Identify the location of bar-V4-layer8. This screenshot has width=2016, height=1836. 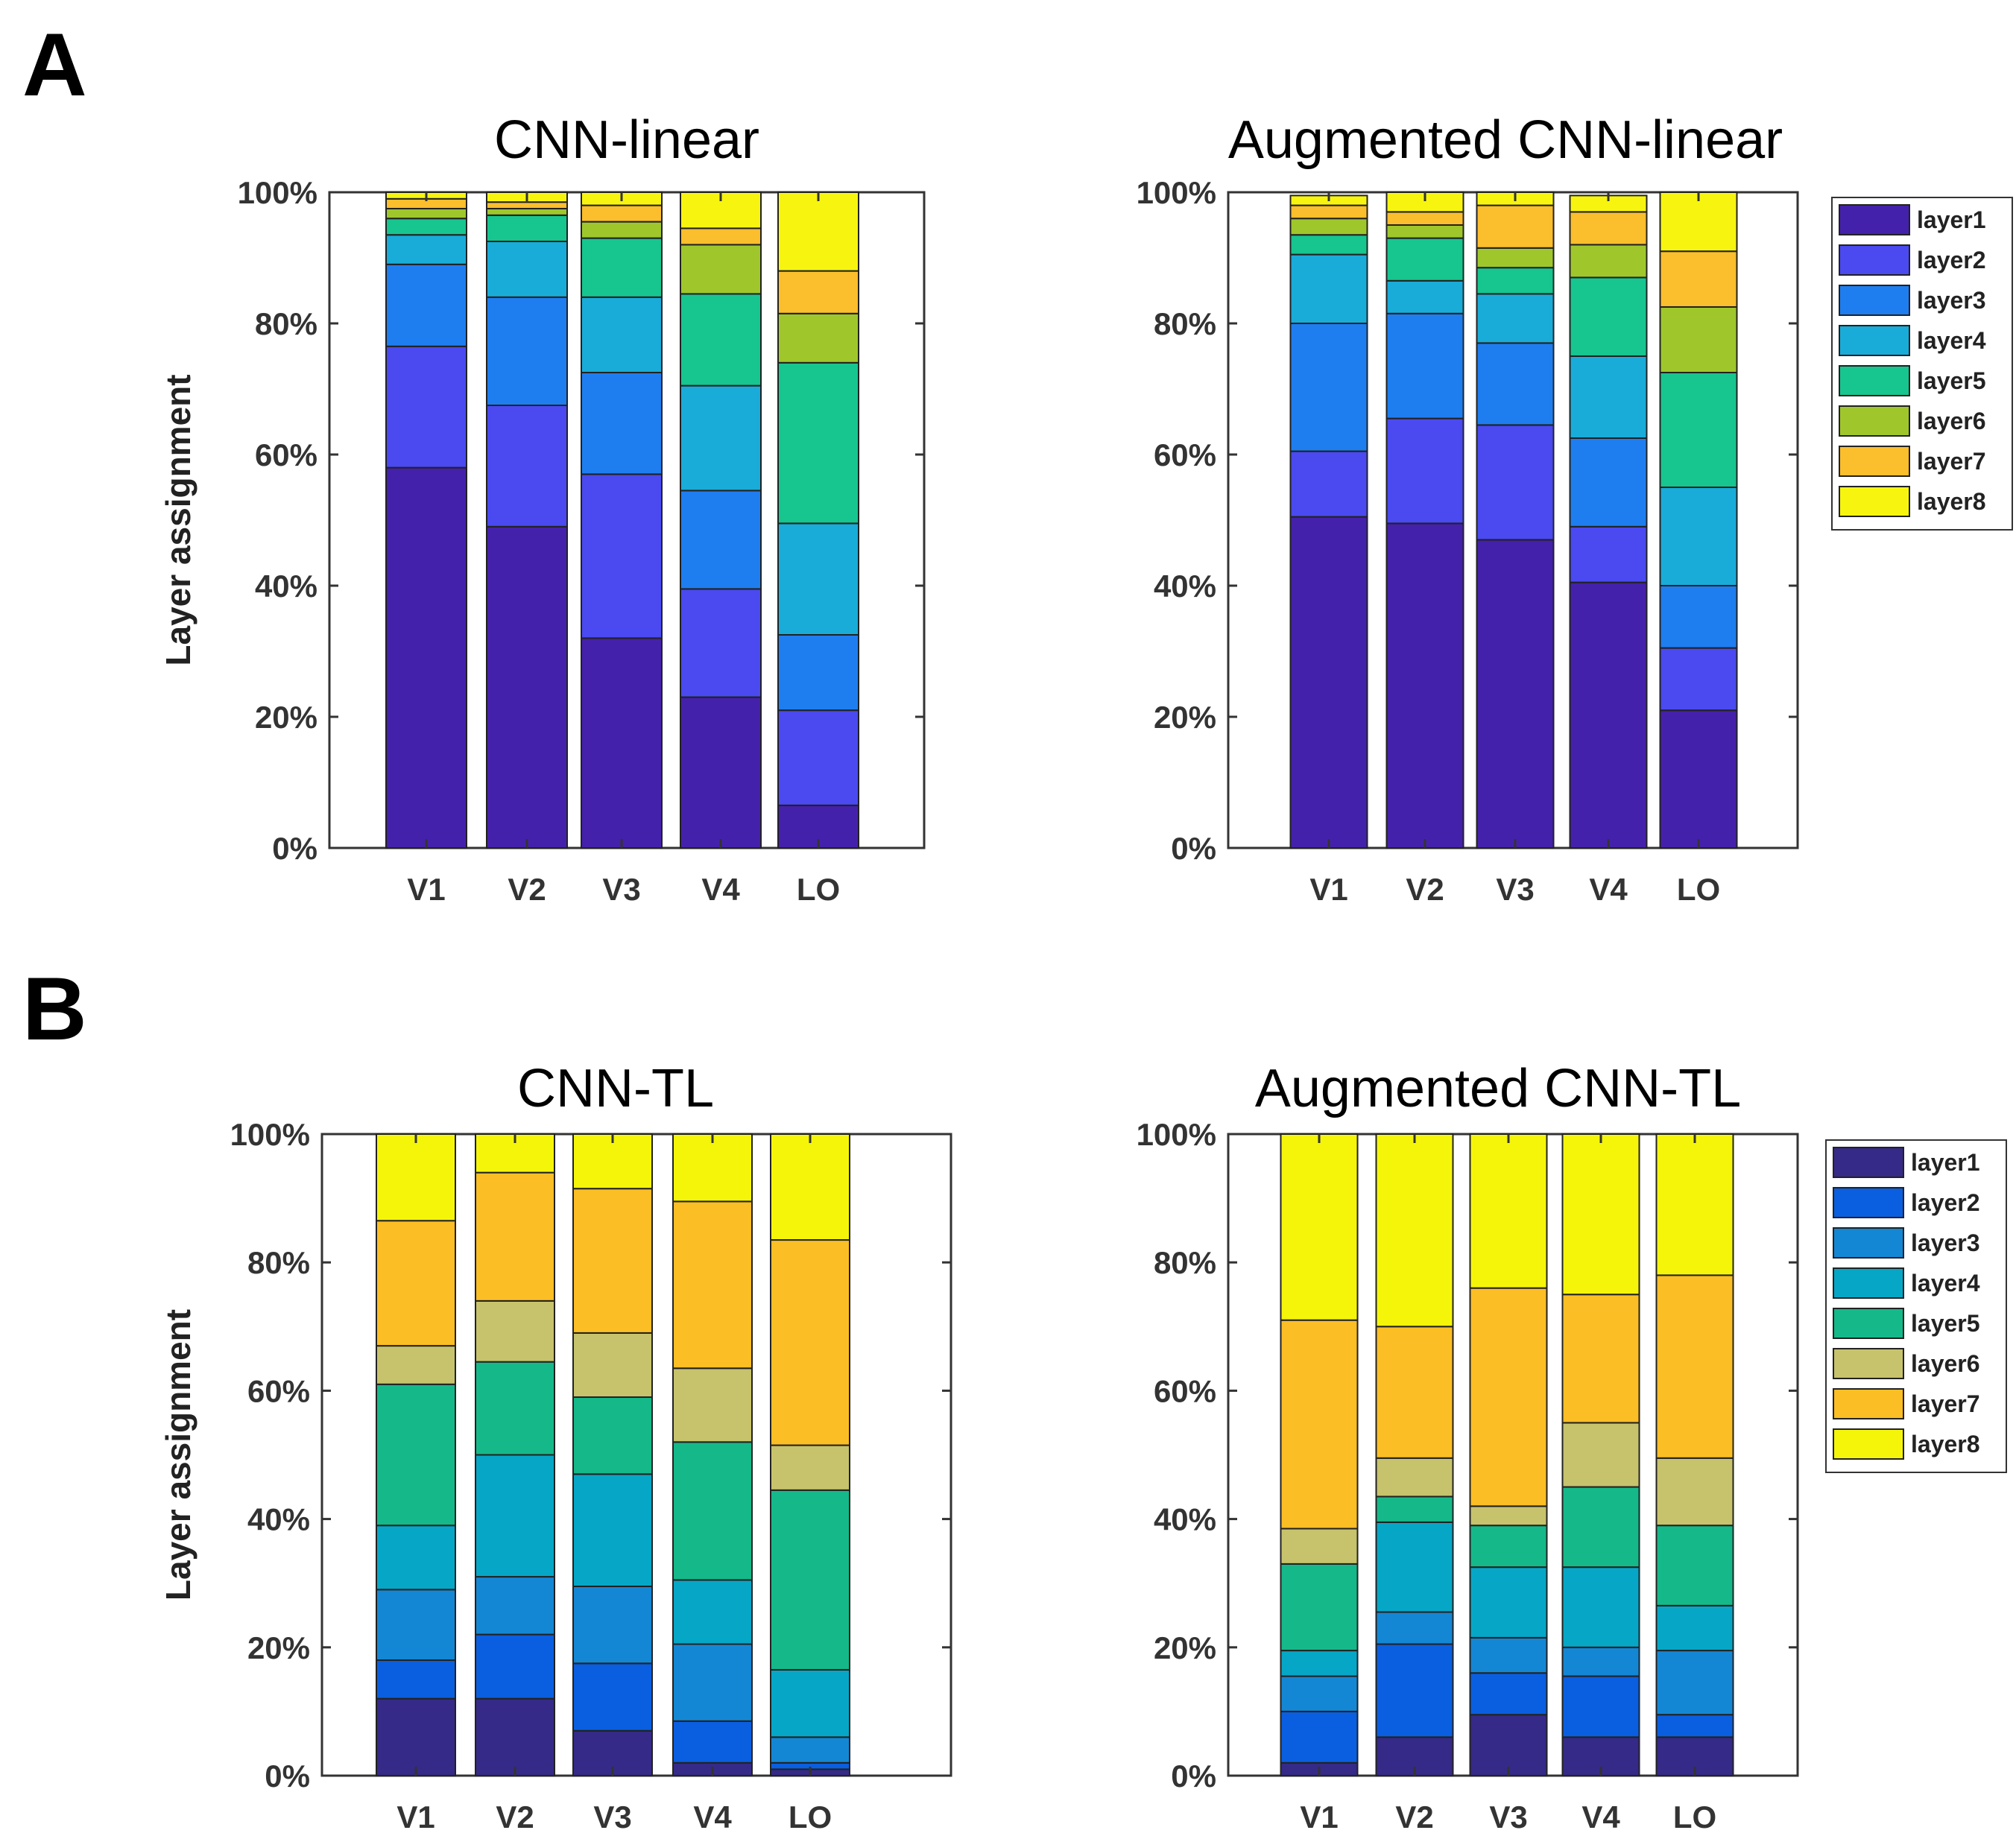
(1600, 1214).